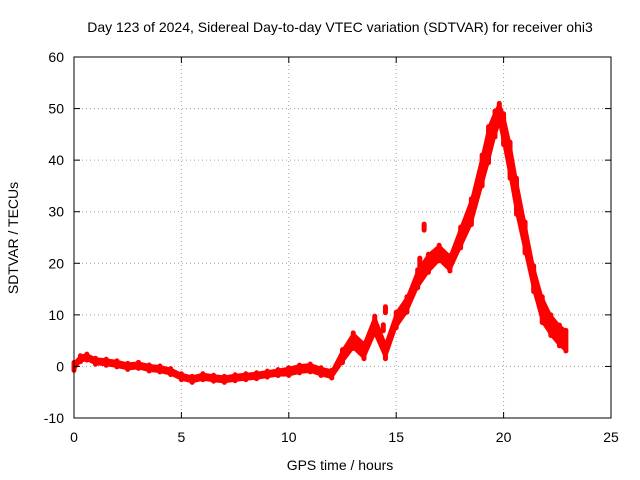 The height and width of the screenshot is (480, 640). What do you see at coordinates (56, 263) in the screenshot?
I see `y-tick-label: 20` at bounding box center [56, 263].